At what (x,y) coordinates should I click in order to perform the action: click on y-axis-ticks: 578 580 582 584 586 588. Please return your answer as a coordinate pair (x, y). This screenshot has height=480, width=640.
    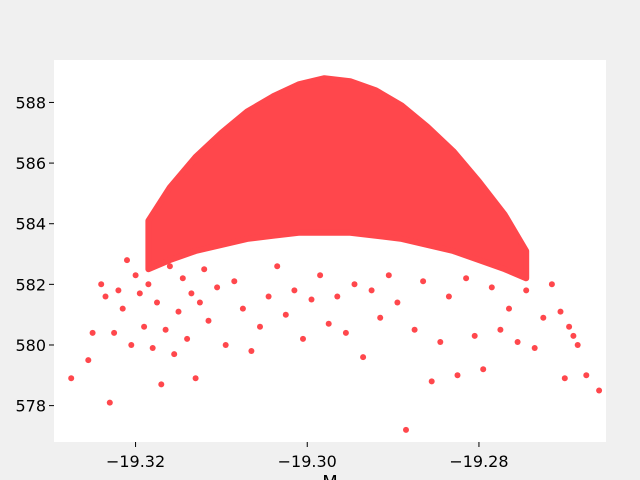
    Looking at the image, I should click on (34, 254).